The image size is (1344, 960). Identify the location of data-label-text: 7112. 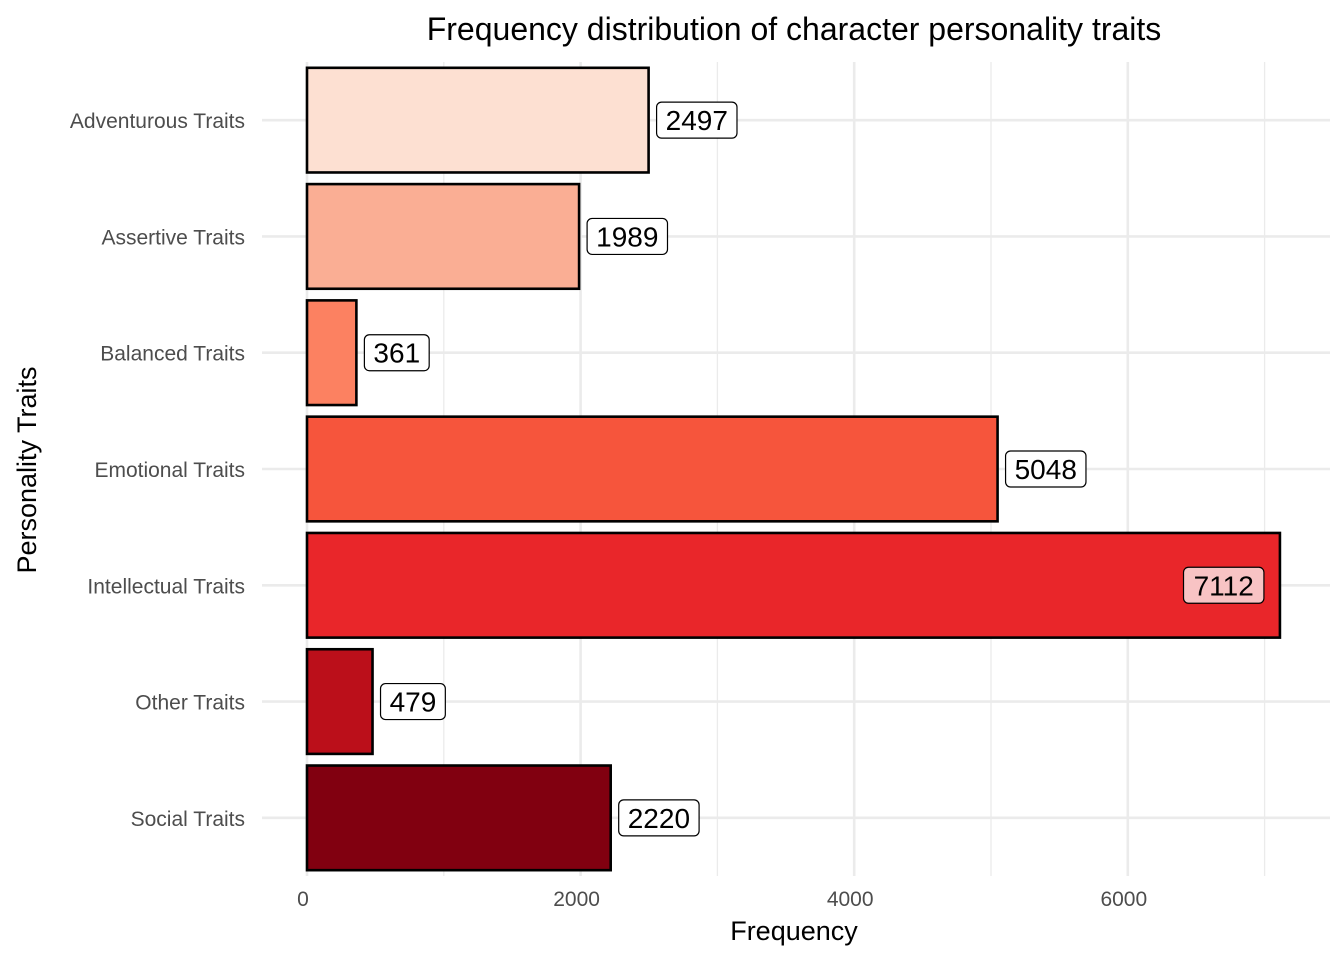
(1224, 585).